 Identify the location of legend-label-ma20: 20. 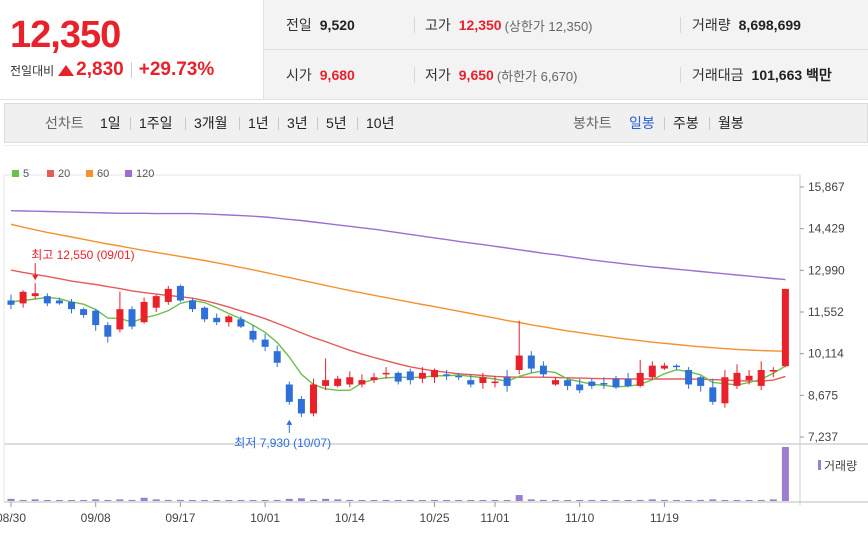
(64, 174).